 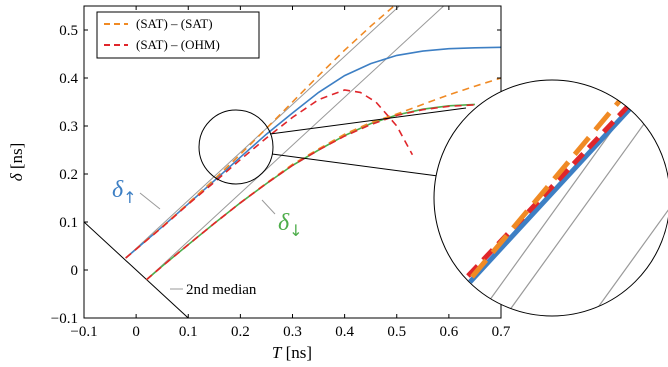 What do you see at coordinates (68, 79) in the screenshot?
I see `y-tick-label: 0.4` at bounding box center [68, 79].